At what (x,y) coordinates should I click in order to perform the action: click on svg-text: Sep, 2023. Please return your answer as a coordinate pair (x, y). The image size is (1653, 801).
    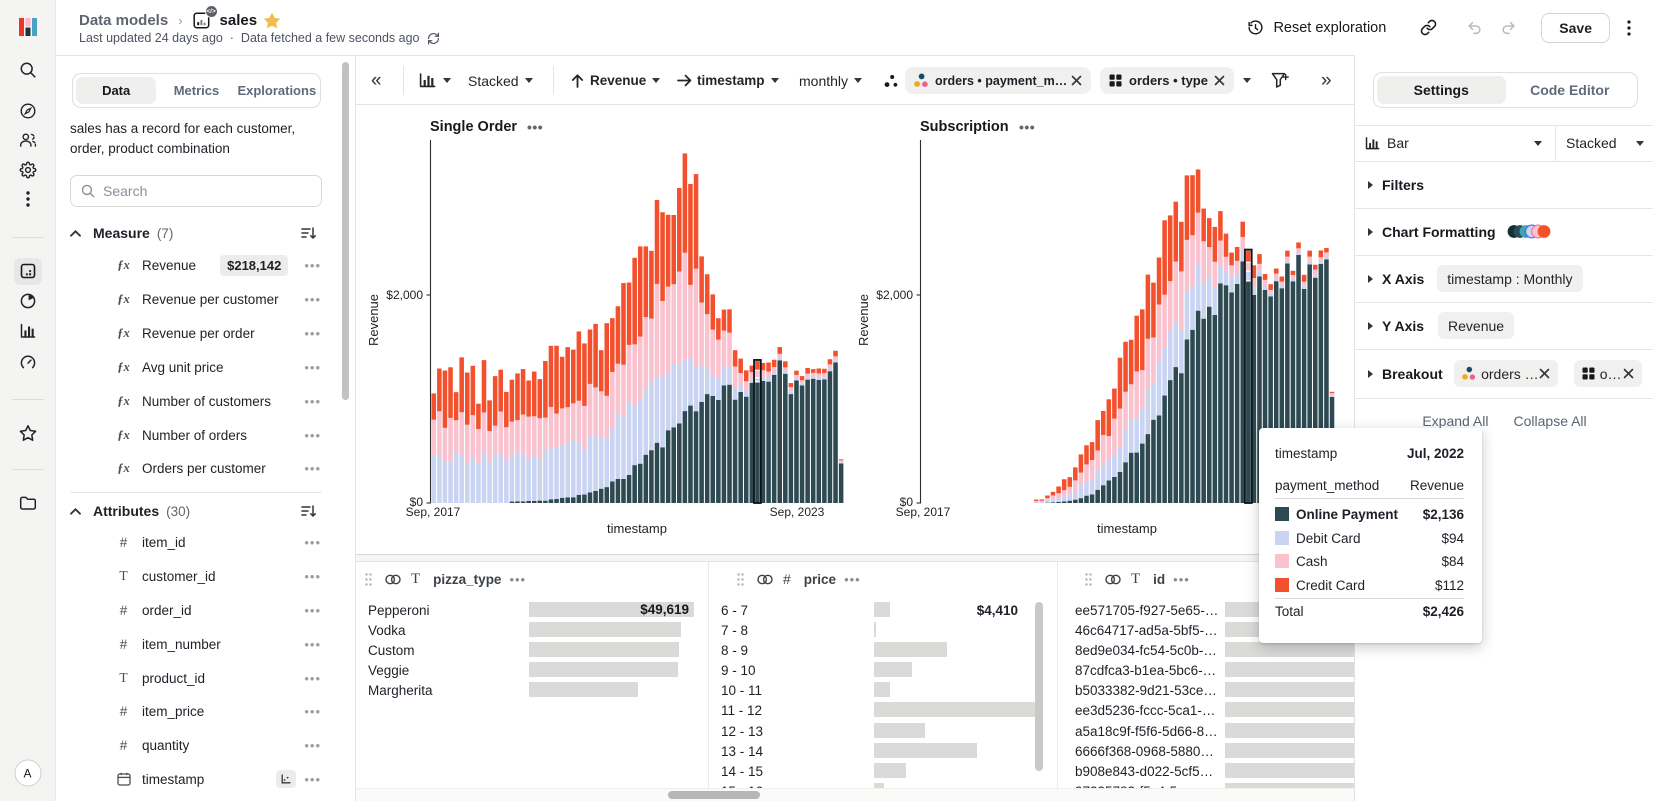
    Looking at the image, I should click on (797, 512).